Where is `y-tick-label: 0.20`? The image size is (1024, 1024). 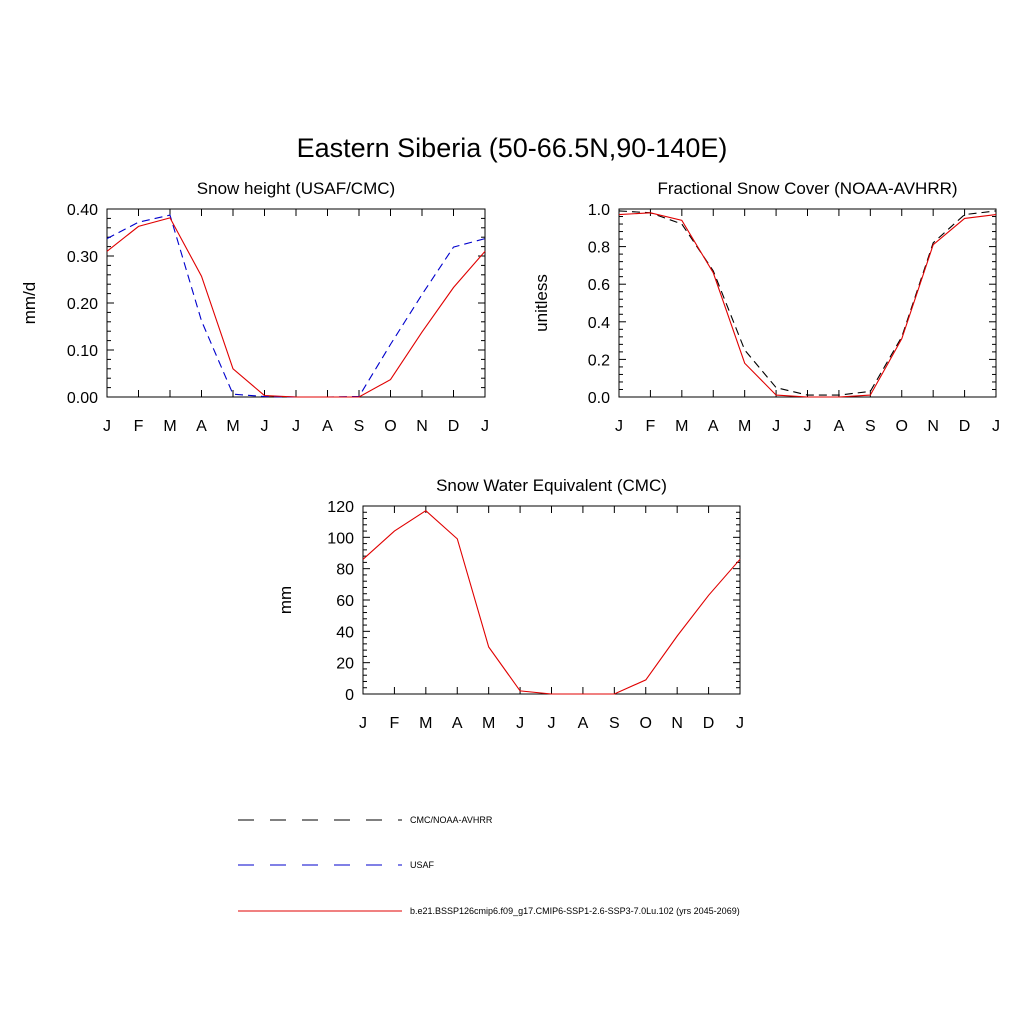
y-tick-label: 0.20 is located at coordinates (82, 304).